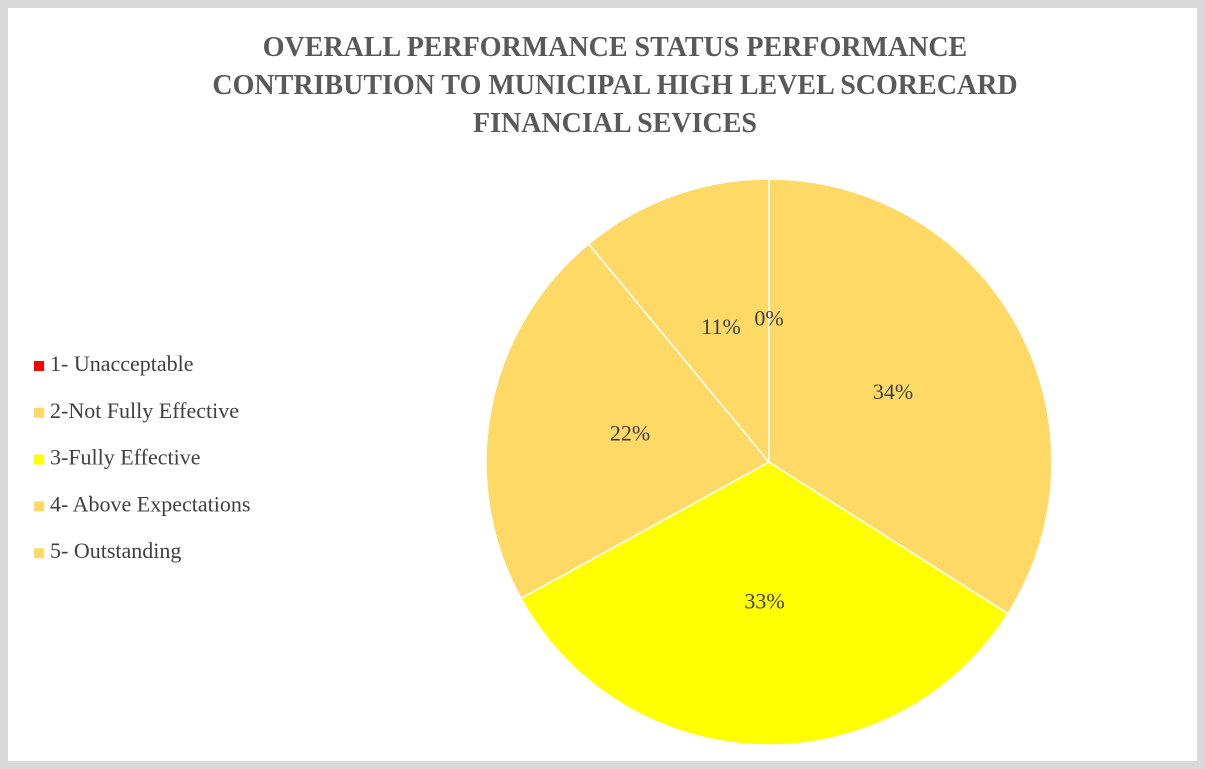  I want to click on legend-label: 3-Fully Effective, so click(125, 457).